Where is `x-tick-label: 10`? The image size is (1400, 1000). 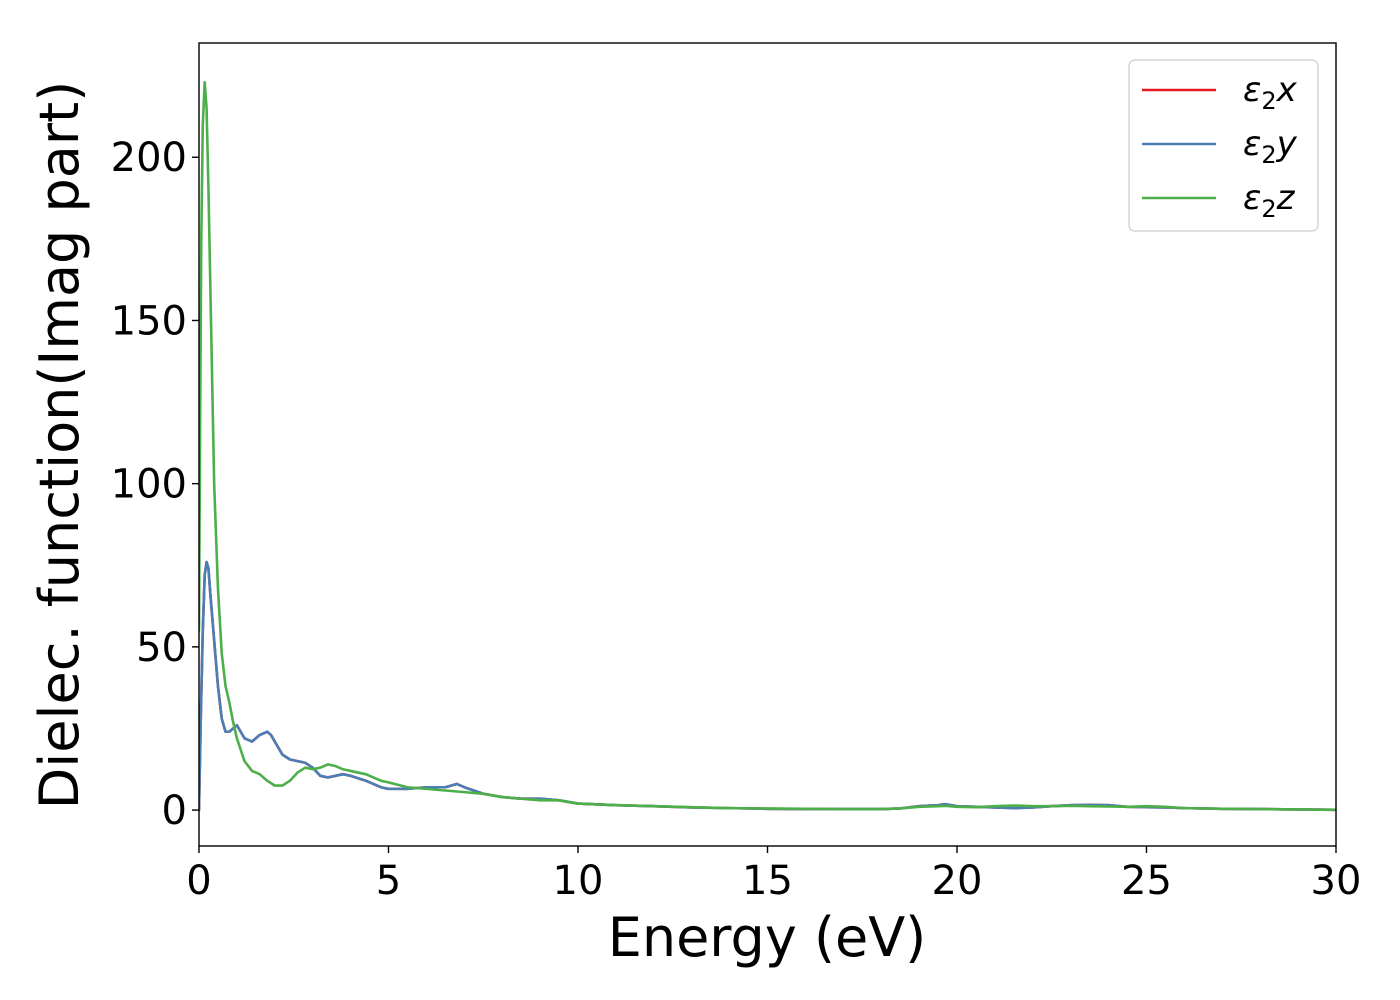 x-tick-label: 10 is located at coordinates (578, 881).